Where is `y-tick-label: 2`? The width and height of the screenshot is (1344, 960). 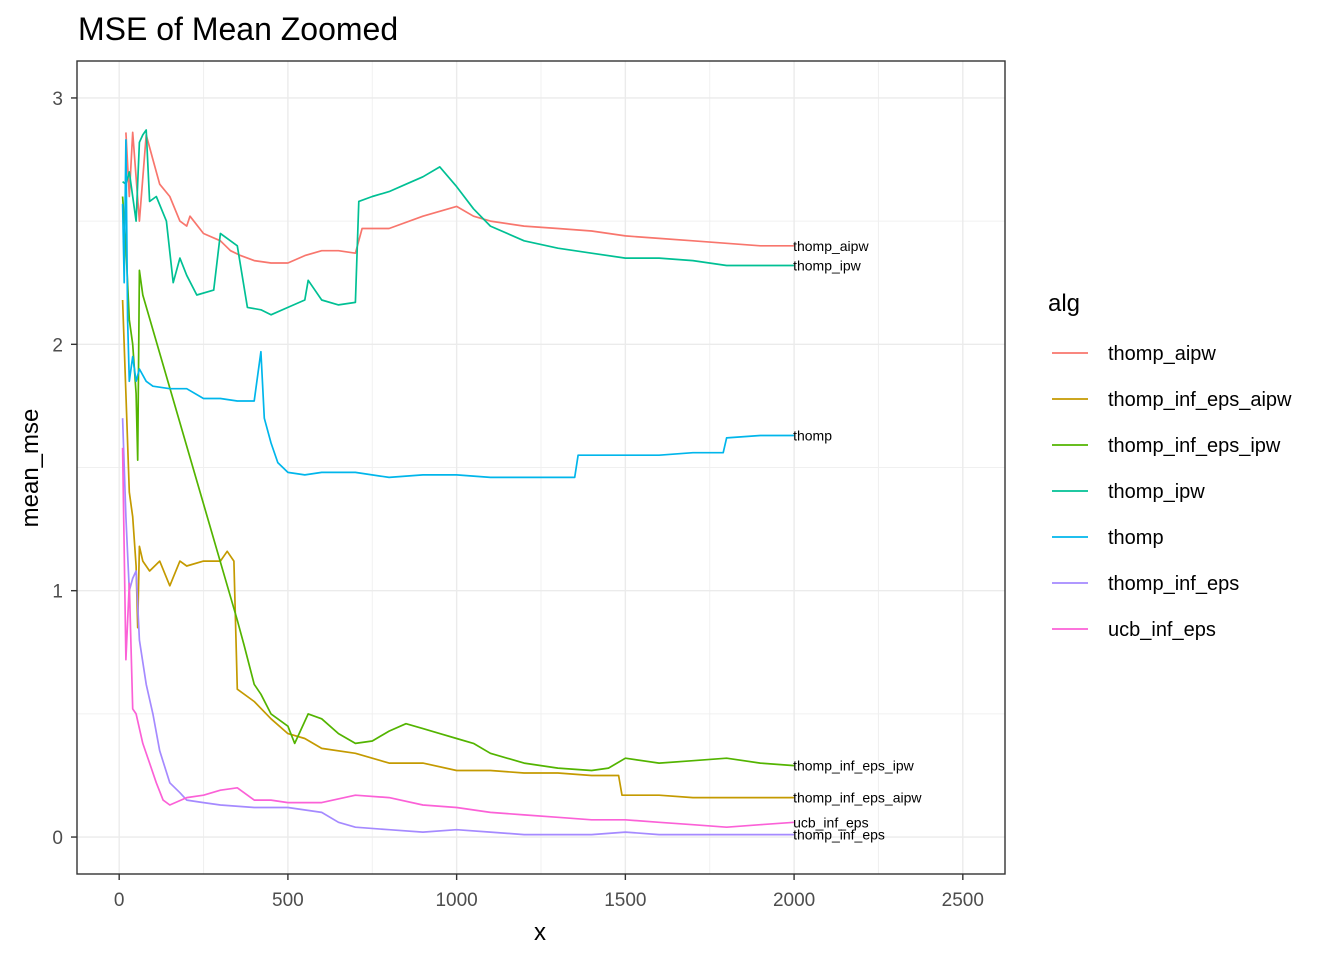
y-tick-label: 2 is located at coordinates (57, 345).